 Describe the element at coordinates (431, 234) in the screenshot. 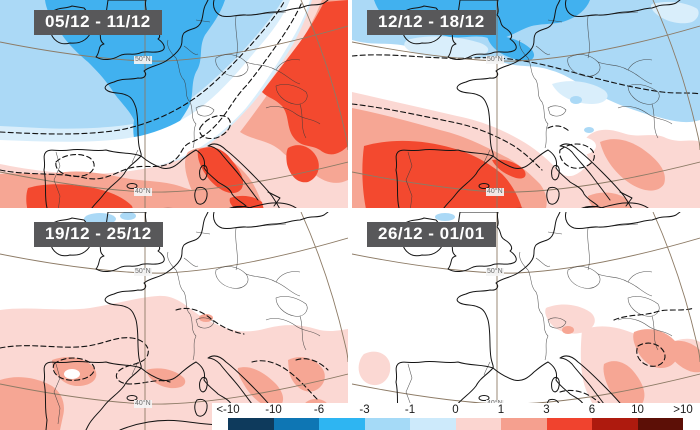

I see `date-range-label-week4: 26/12 - 01/01` at that location.